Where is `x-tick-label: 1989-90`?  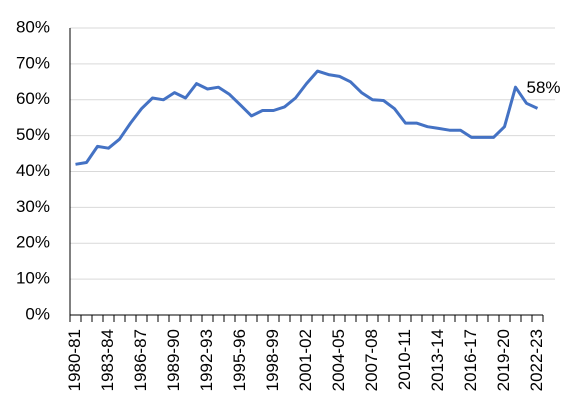 x-tick-label: 1989-90 is located at coordinates (173, 360).